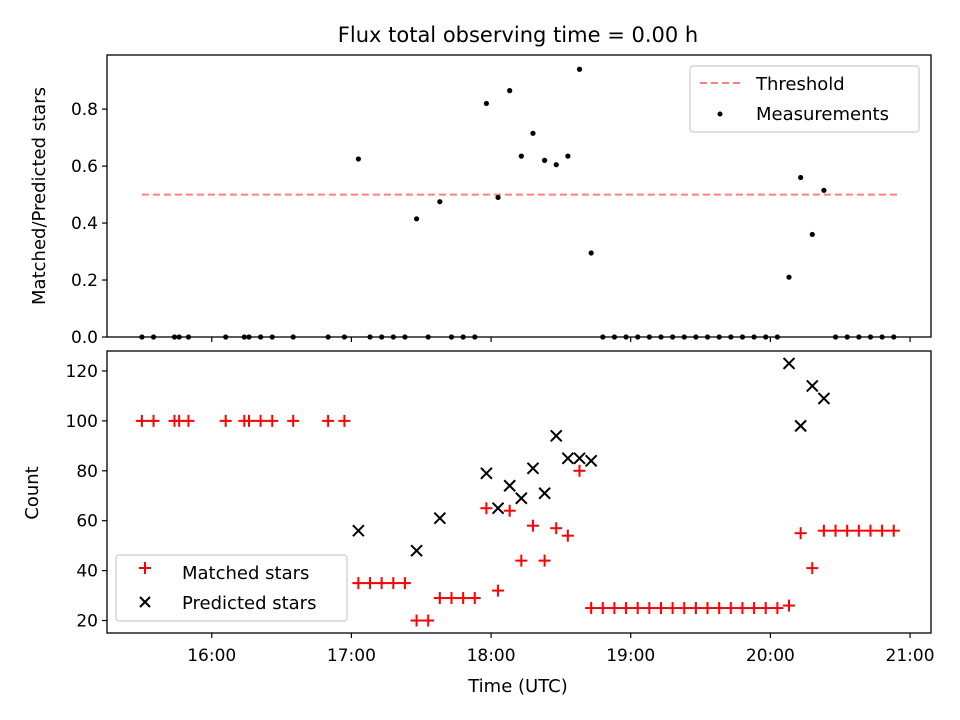 This screenshot has width=960, height=720. Describe the element at coordinates (245, 573) in the screenshot. I see `matched-legend-label: Matched stars` at that location.